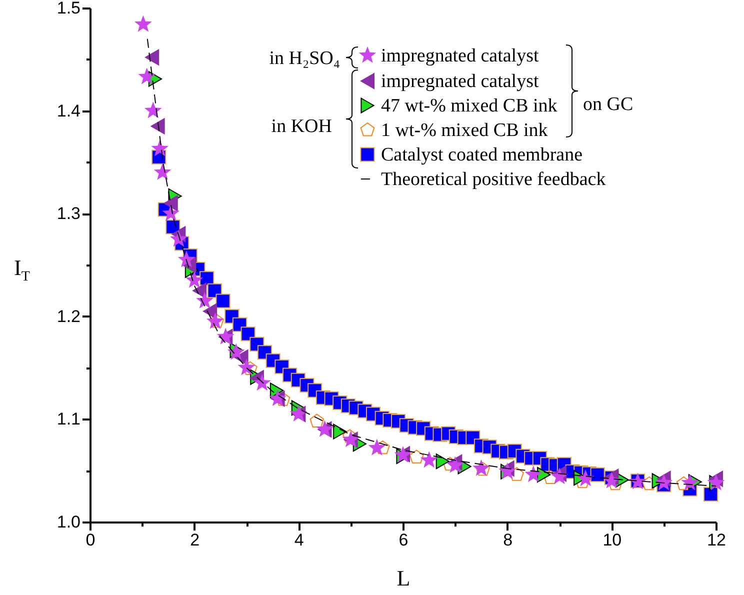 This screenshot has height=595, width=744. Describe the element at coordinates (608, 104) in the screenshot. I see `annotation: on GC` at that location.